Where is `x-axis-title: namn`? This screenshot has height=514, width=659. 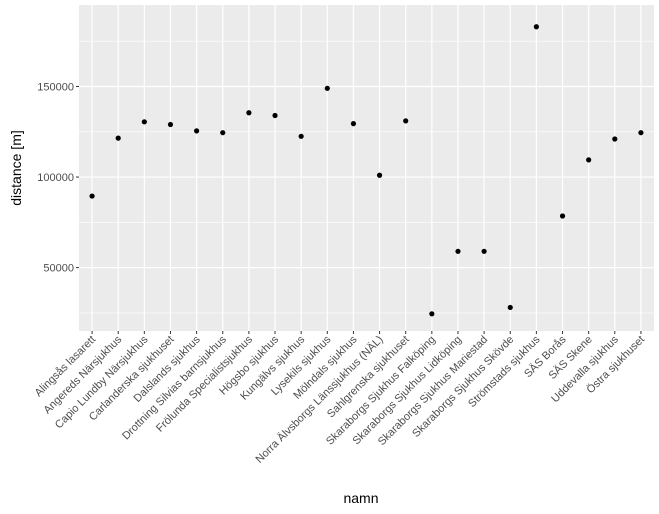 x-axis-title: namn is located at coordinates (360, 498).